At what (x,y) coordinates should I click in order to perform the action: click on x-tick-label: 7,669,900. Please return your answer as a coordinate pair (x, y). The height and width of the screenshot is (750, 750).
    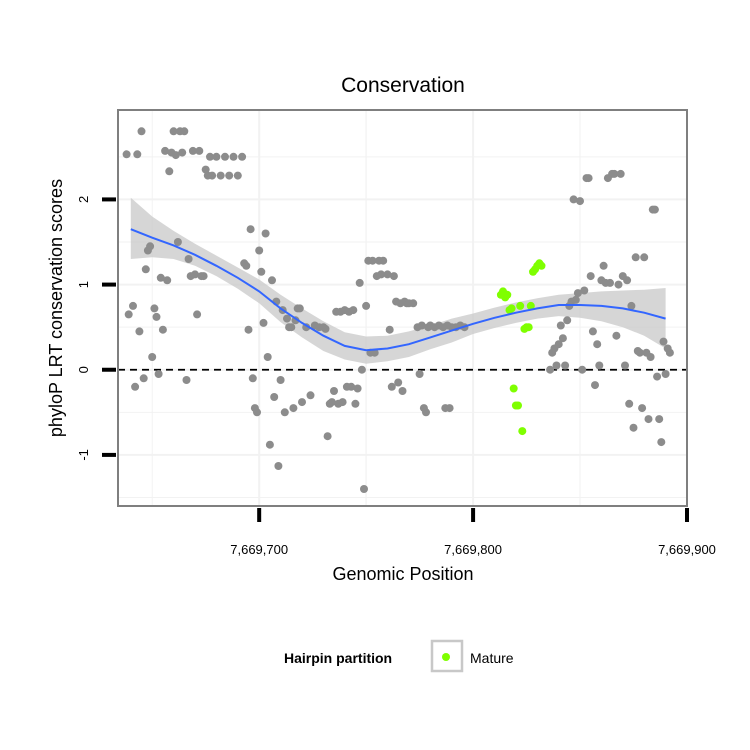
    Looking at the image, I should click on (687, 549).